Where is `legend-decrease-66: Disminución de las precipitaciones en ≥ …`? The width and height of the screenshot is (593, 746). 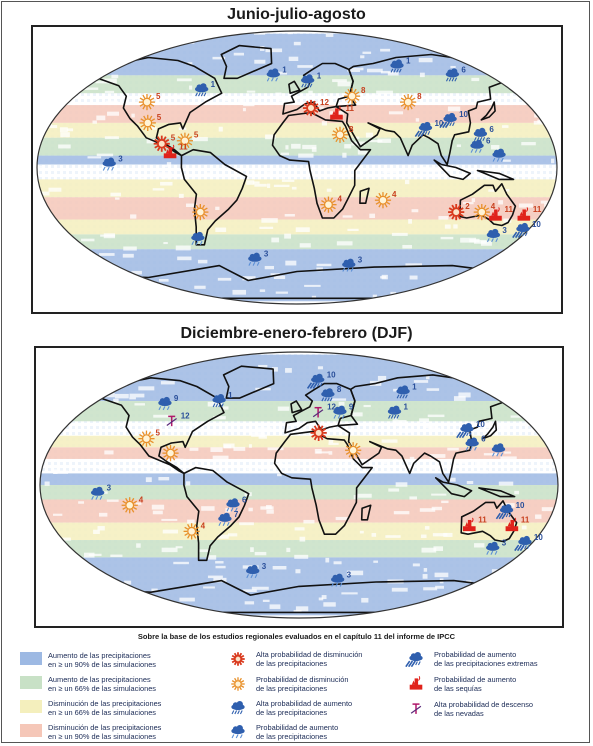
legend-decrease-66: Disminución de las precipitaciones en ≥ … is located at coordinates (91, 708).